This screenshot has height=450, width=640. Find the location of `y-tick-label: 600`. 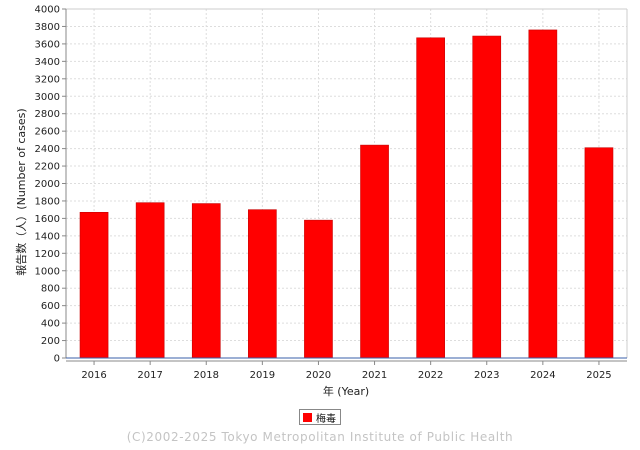

y-tick-label: 600 is located at coordinates (50, 306).